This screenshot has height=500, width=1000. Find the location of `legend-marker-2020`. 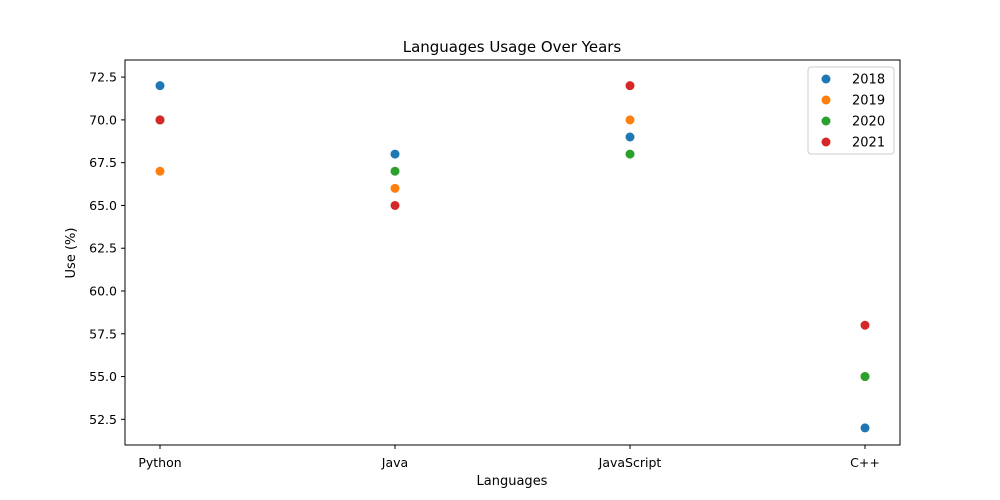

legend-marker-2020 is located at coordinates (826, 121).